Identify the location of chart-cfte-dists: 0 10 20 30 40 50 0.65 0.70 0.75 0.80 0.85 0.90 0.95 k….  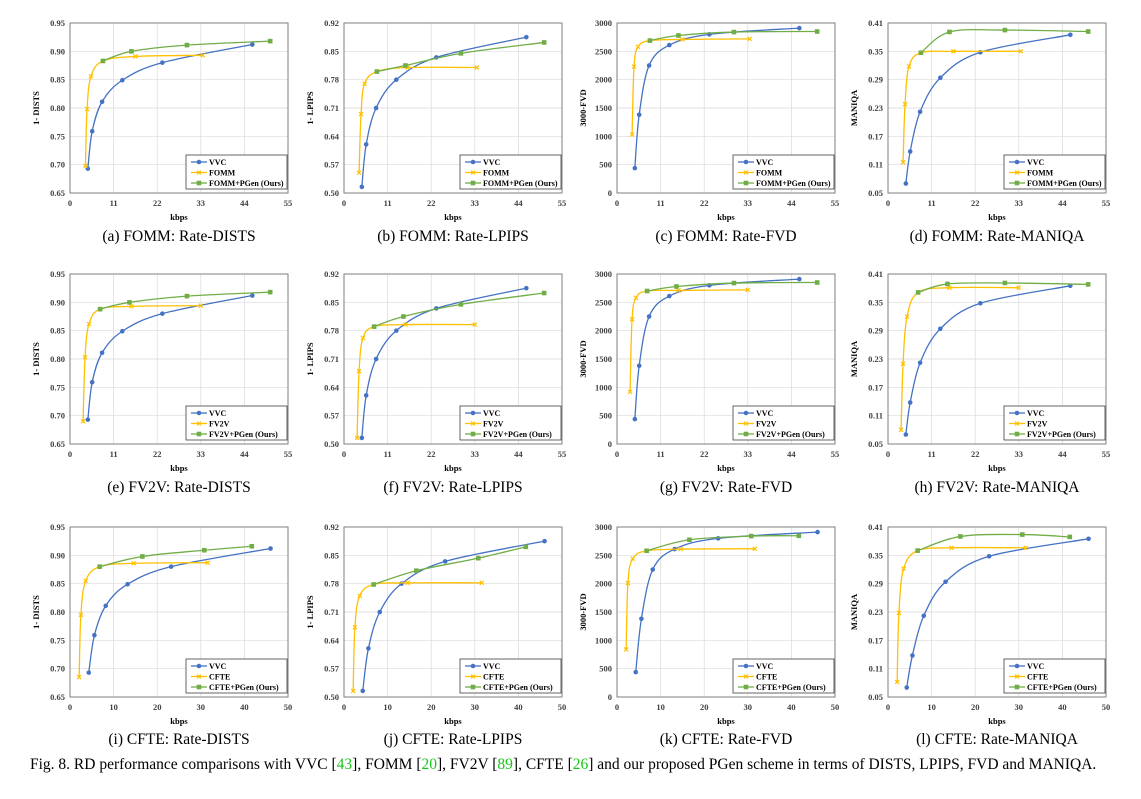
(167, 621).